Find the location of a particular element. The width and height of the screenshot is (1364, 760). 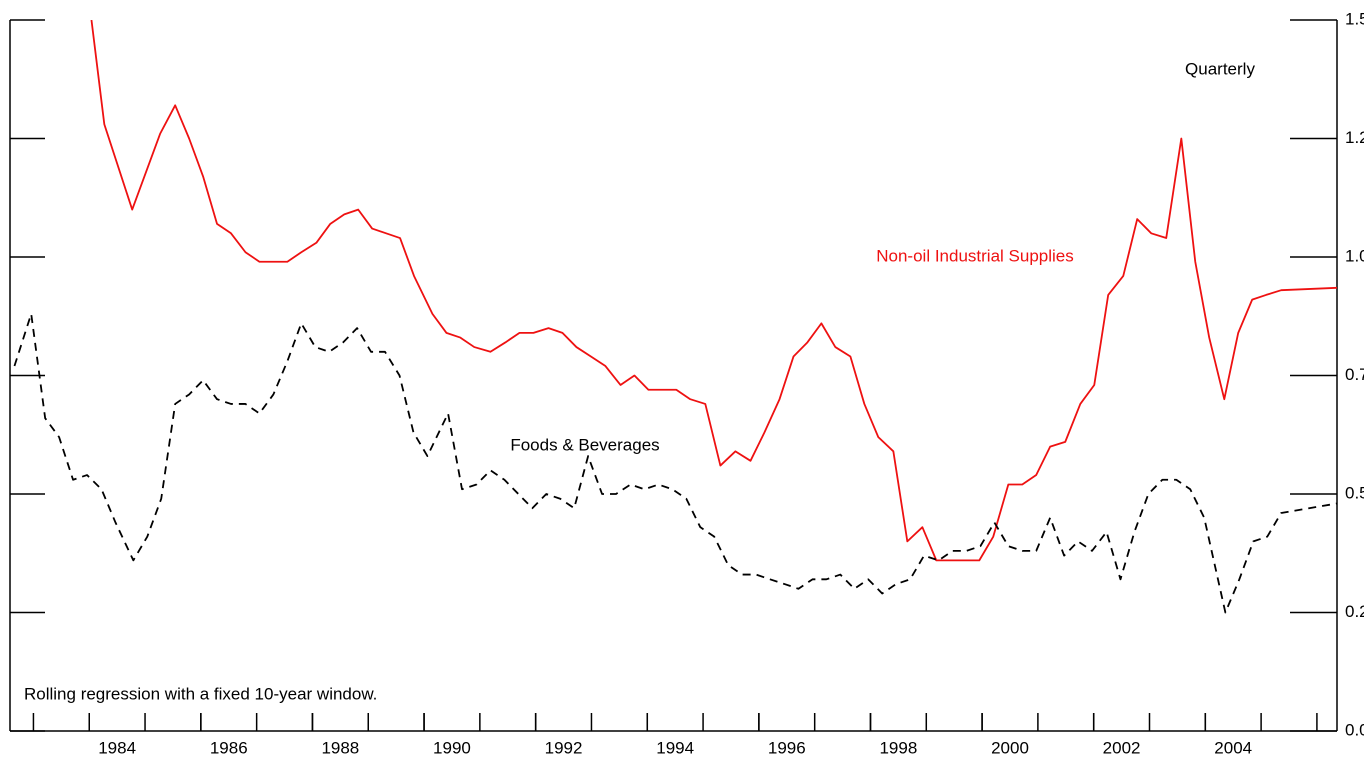

x-tick-label: 2000 is located at coordinates (1010, 747).